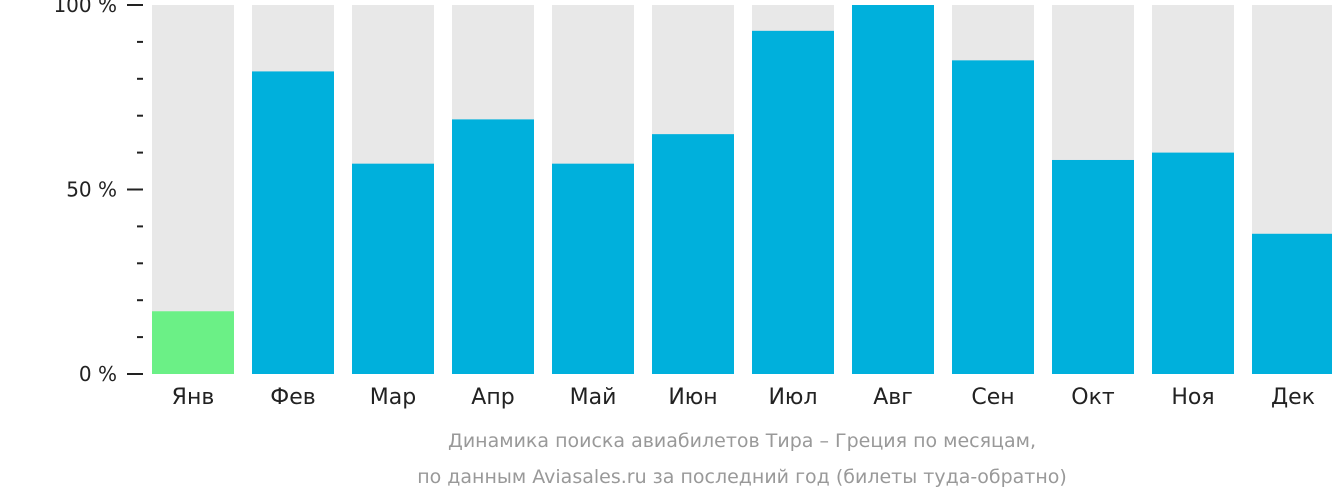 This screenshot has height=502, width=1332. What do you see at coordinates (85, 8) in the screenshot?
I see `y-tick-label: 100 %` at bounding box center [85, 8].